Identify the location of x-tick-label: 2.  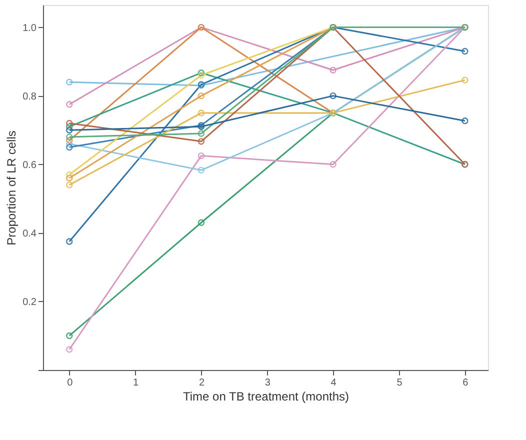
(201, 383).